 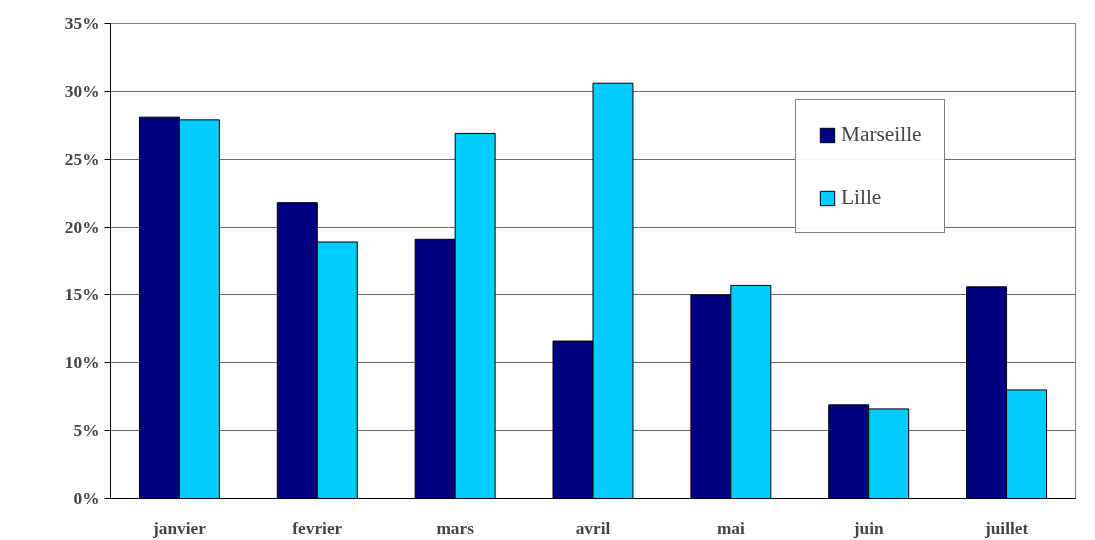 What do you see at coordinates (730, 528) in the screenshot?
I see `x-tick-label: mai` at bounding box center [730, 528].